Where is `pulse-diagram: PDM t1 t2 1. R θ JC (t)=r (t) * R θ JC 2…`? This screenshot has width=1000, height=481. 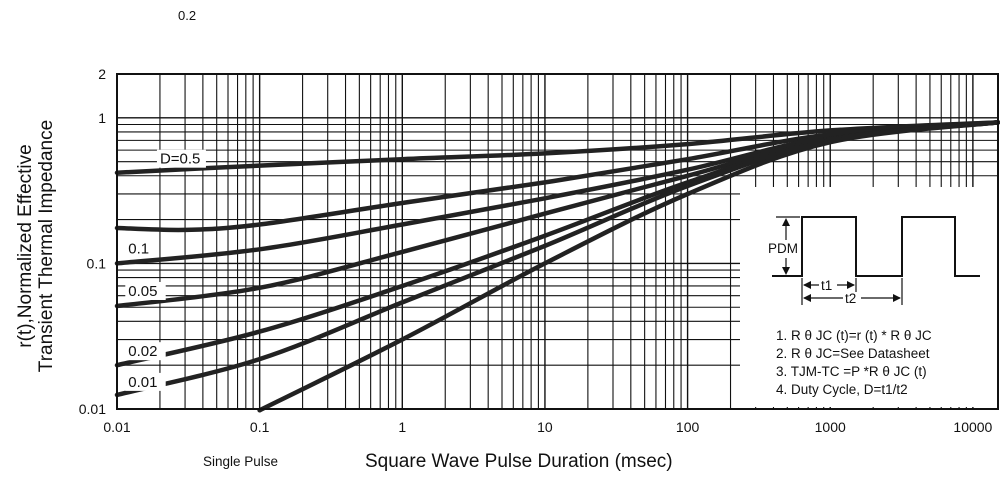
pulse-diagram: PDM t1 t2 1. R θ JC (t)=r (t) * R θ JC 2… is located at coordinates (873, 306).